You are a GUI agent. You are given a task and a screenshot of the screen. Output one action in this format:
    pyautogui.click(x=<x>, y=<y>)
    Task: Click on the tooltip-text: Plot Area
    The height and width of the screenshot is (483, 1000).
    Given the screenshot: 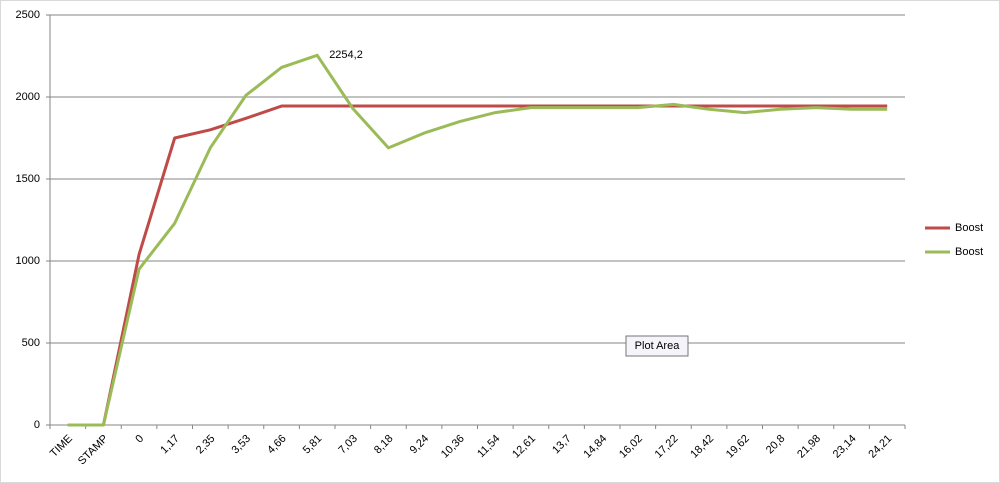 What is the action you would take?
    pyautogui.click(x=658, y=346)
    